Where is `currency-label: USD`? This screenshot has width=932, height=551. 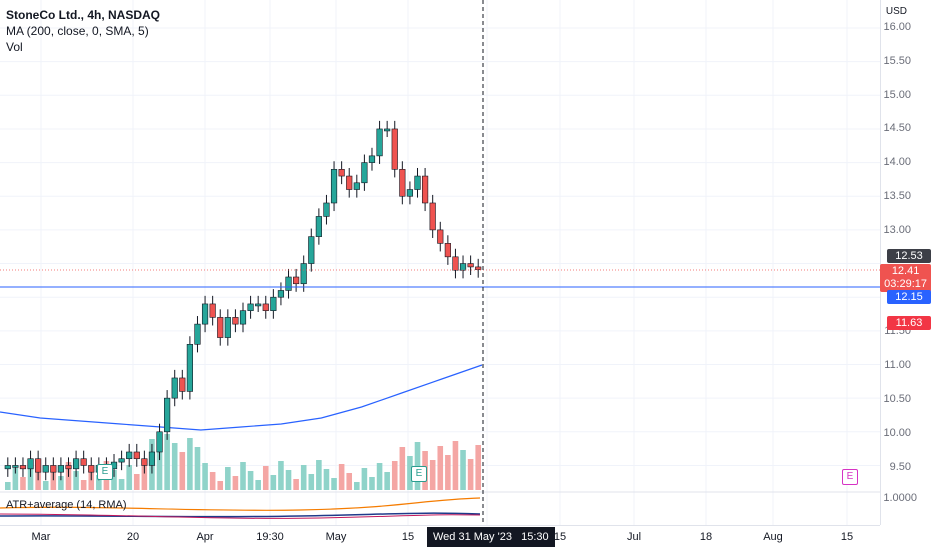 currency-label: USD is located at coordinates (896, 11).